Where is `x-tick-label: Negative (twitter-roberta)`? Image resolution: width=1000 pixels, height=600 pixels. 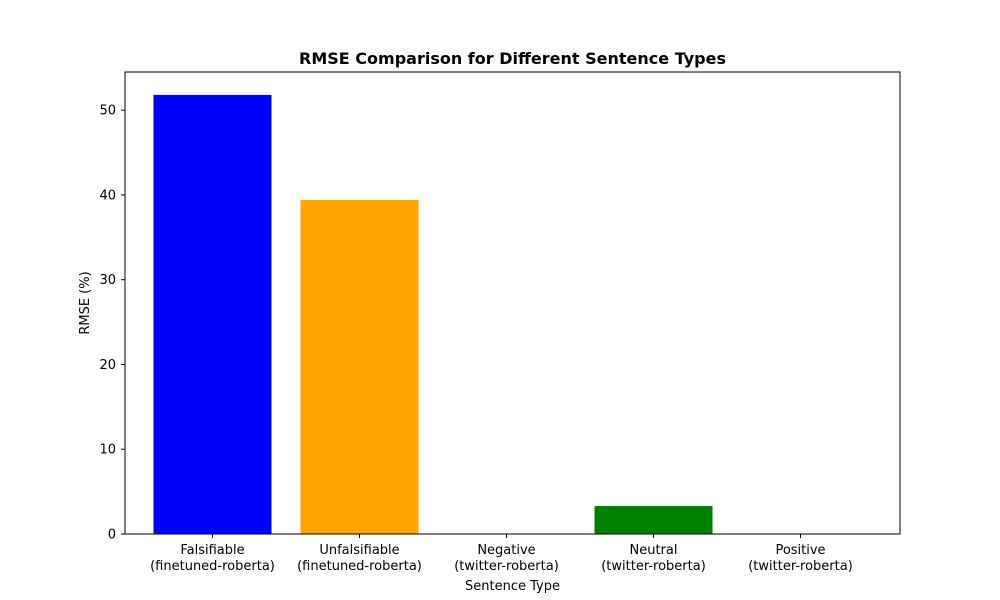
x-tick-label: Negative (twitter-roberta) is located at coordinates (506, 558).